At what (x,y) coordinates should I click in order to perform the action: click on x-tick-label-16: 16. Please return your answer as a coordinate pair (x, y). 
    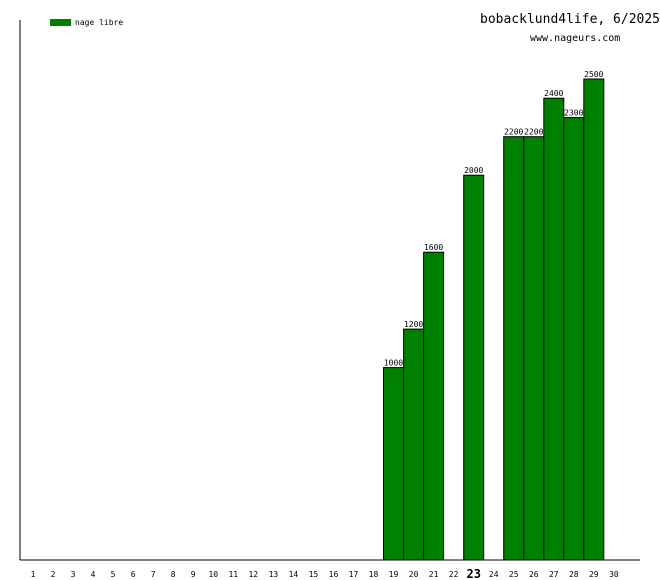
    Looking at the image, I should click on (334, 574).